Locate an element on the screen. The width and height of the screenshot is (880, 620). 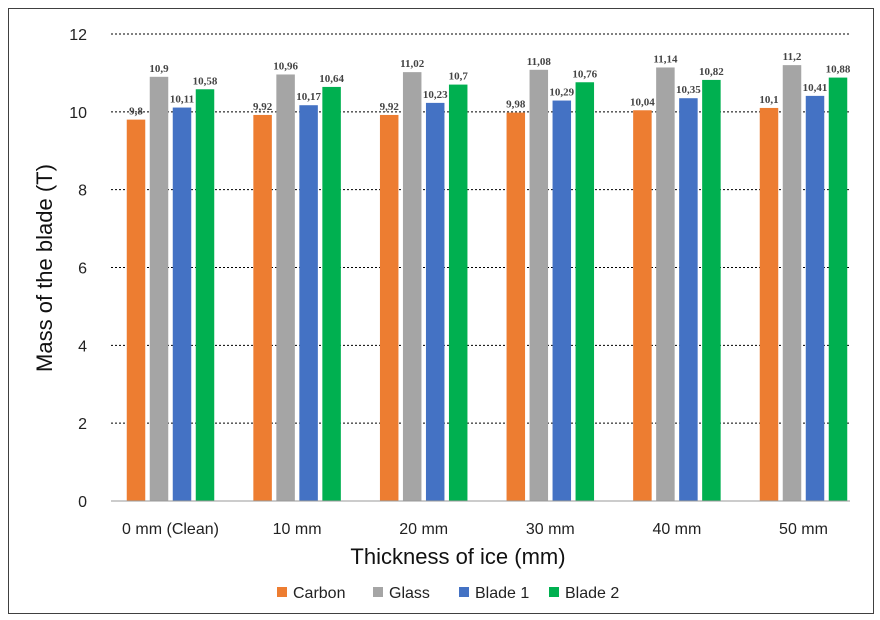
data-label: 10,35 is located at coordinates (688, 90).